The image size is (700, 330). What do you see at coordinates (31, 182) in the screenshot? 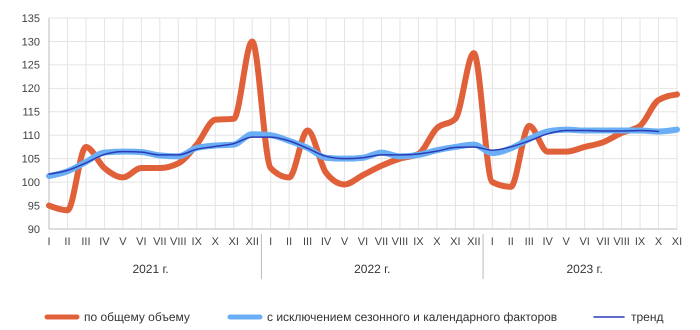
I see `y-tick-label: 100` at bounding box center [31, 182].